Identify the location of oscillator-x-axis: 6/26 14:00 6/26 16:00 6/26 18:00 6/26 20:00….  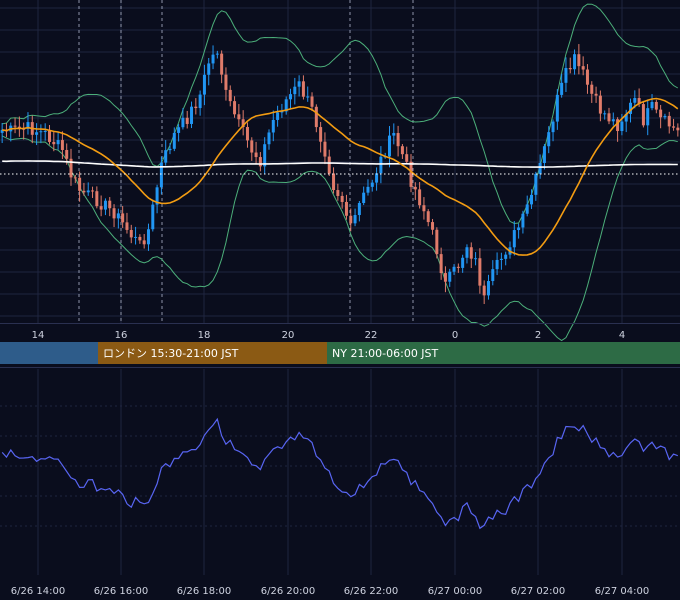
(330, 591).